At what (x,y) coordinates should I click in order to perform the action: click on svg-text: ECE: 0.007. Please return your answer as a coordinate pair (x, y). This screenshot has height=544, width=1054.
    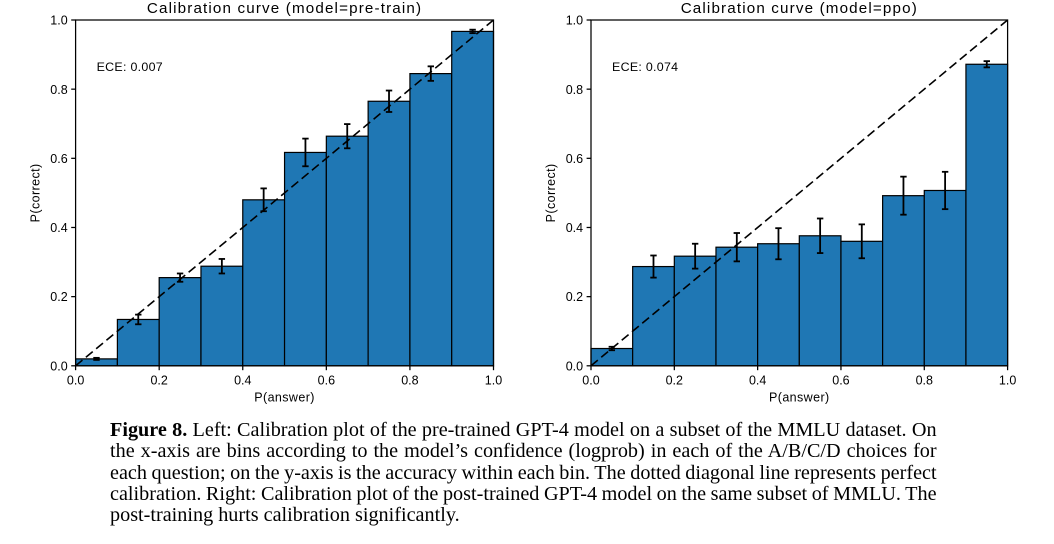
    Looking at the image, I should click on (130, 67).